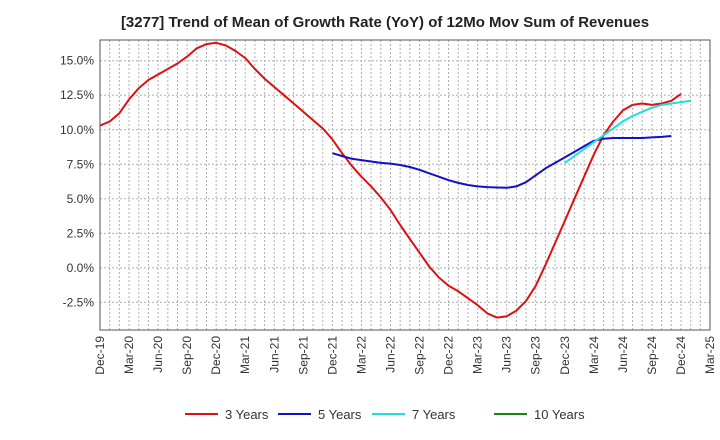 This screenshot has height=440, width=720. What do you see at coordinates (627, 131) in the screenshot?
I see `series-line-7-years` at bounding box center [627, 131].